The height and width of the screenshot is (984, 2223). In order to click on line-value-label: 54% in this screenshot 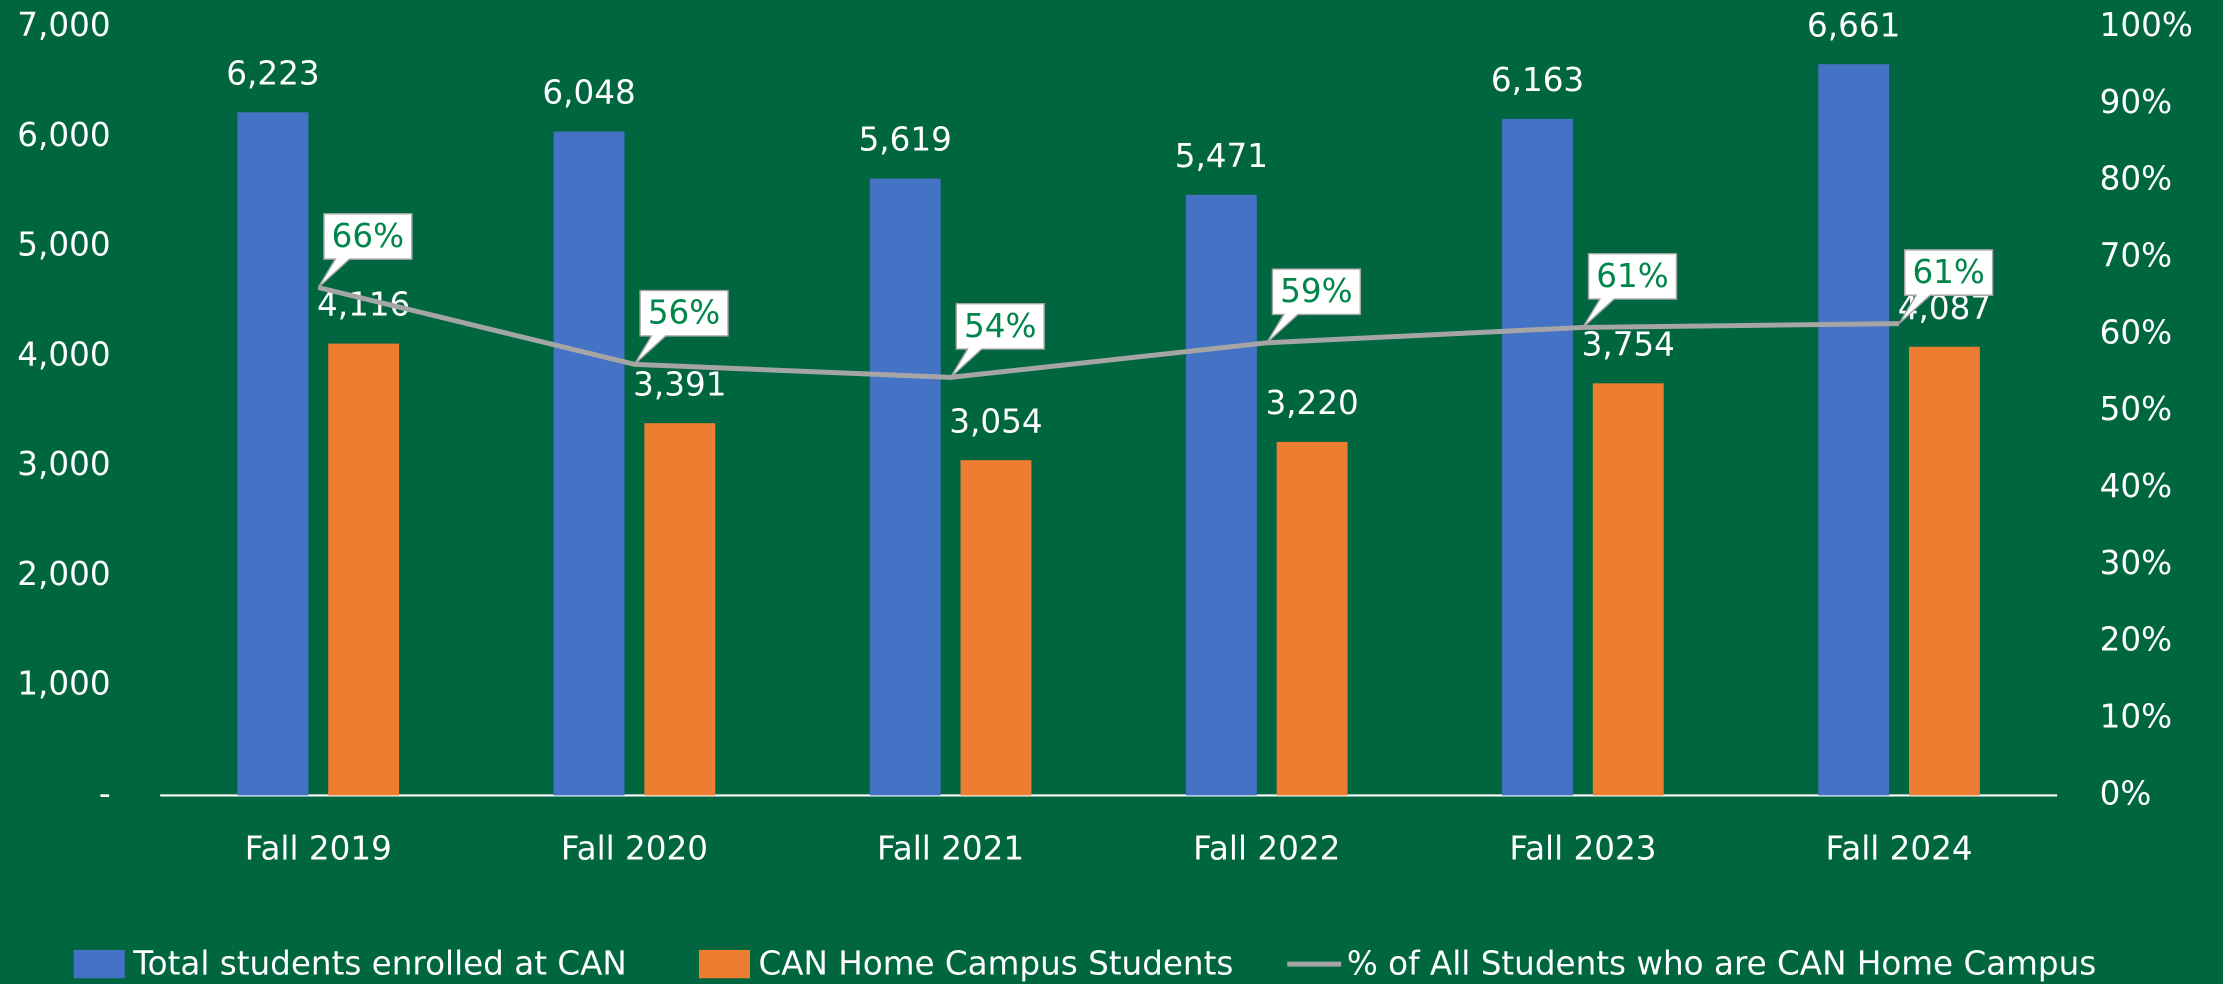, I will do `click(1000, 326)`.